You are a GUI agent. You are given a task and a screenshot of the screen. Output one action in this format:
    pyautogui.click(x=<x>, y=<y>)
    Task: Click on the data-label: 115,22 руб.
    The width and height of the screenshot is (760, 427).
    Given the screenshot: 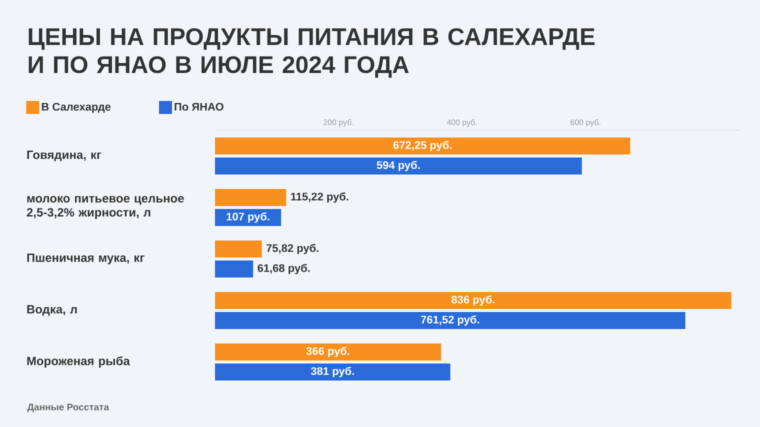 What is the action you would take?
    pyautogui.click(x=319, y=197)
    